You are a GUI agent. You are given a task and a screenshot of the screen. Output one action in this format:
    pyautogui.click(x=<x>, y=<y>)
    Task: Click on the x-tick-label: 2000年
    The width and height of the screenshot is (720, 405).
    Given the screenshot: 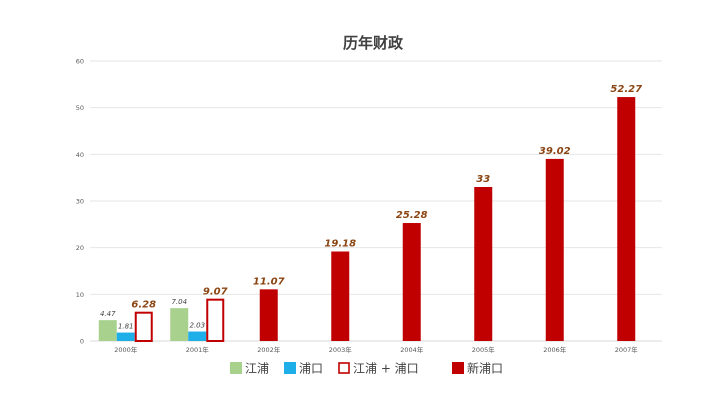 What is the action you would take?
    pyautogui.click(x=126, y=349)
    